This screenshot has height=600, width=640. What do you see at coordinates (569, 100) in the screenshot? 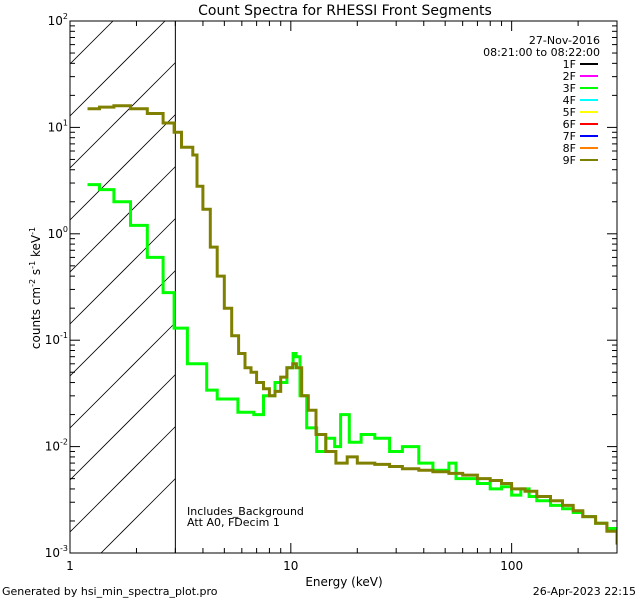
I see `legend-label-4F: 4F` at bounding box center [569, 100].